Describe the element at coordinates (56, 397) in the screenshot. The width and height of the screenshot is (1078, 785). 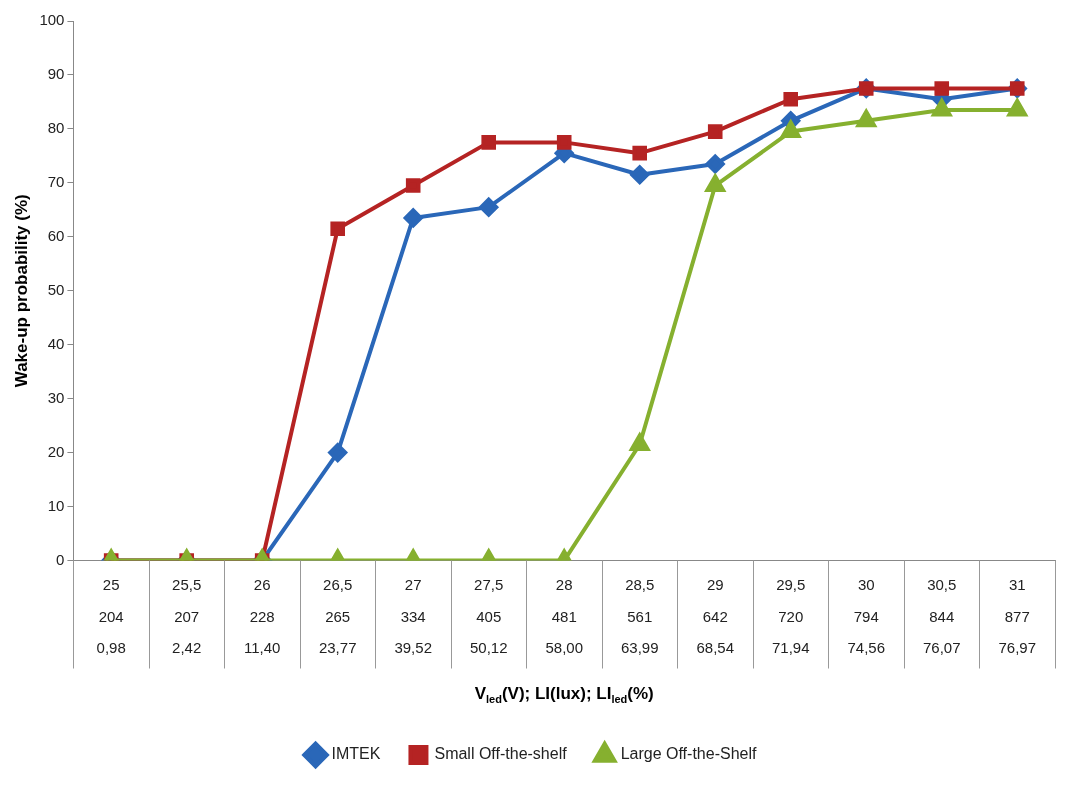
I see `y-tick-label: 30` at that location.